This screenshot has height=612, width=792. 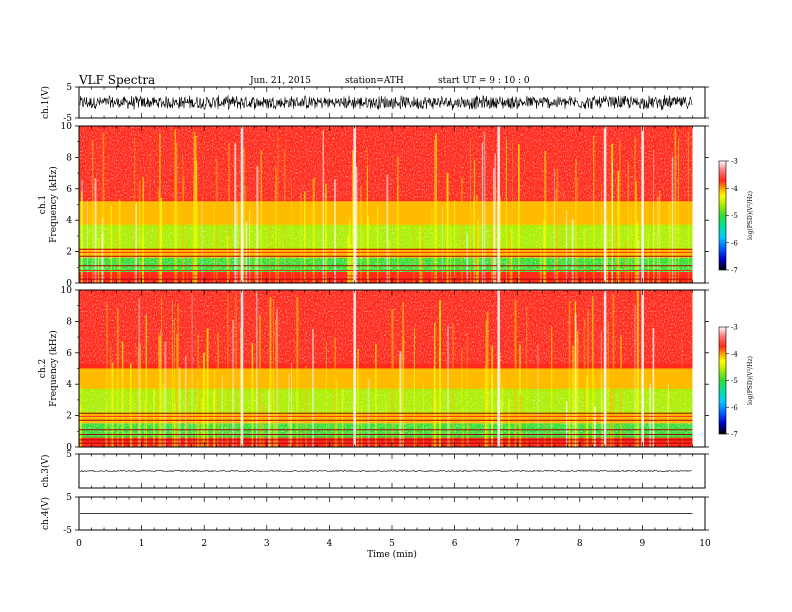 What do you see at coordinates (734, 271) in the screenshot?
I see `colorbar-tick-label: -7` at bounding box center [734, 271].